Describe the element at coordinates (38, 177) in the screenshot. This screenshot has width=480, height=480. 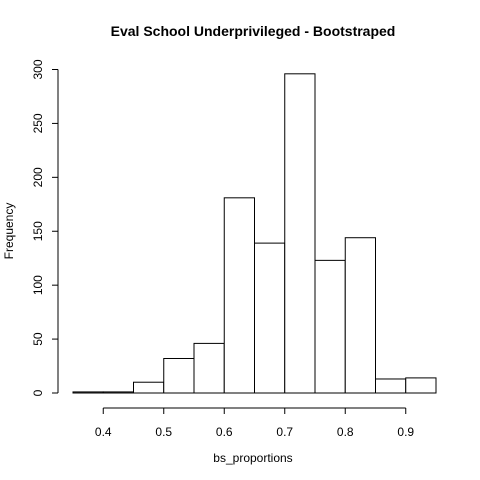
I see `y-tick-label: 200` at that location.